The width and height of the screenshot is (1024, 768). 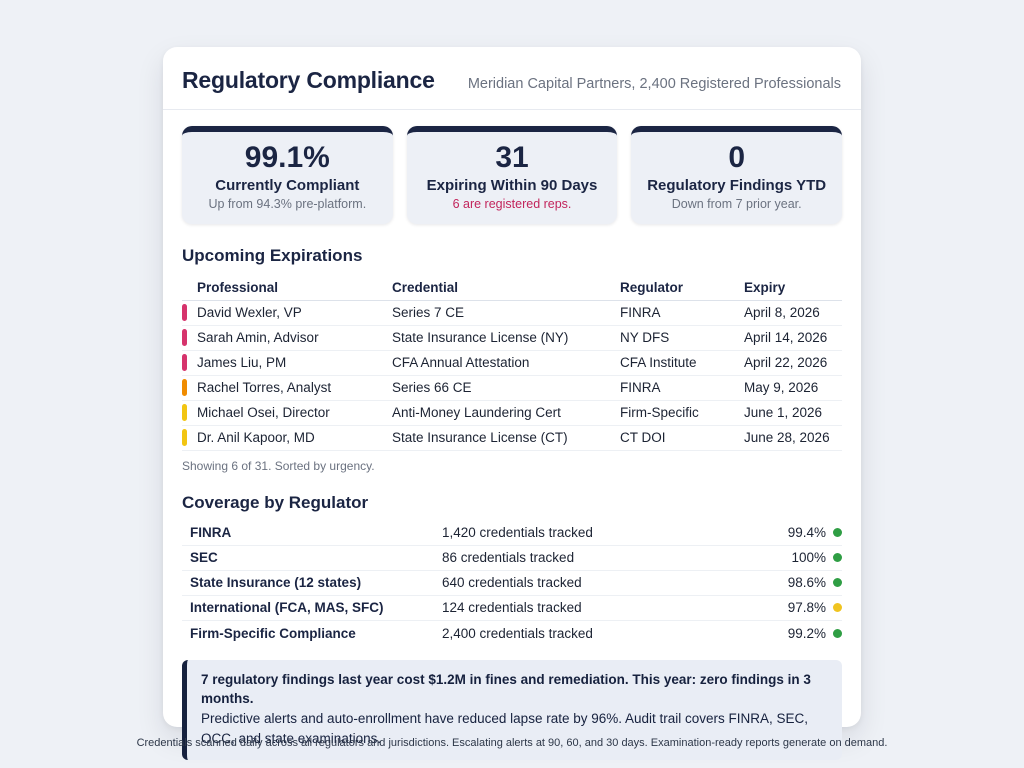 I want to click on cell-professional: Dr. Anil Kapoor, MD, so click(x=256, y=437).